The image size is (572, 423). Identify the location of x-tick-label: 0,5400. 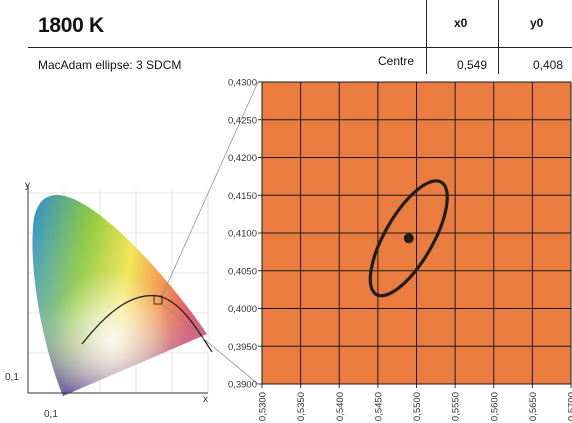
(340, 406).